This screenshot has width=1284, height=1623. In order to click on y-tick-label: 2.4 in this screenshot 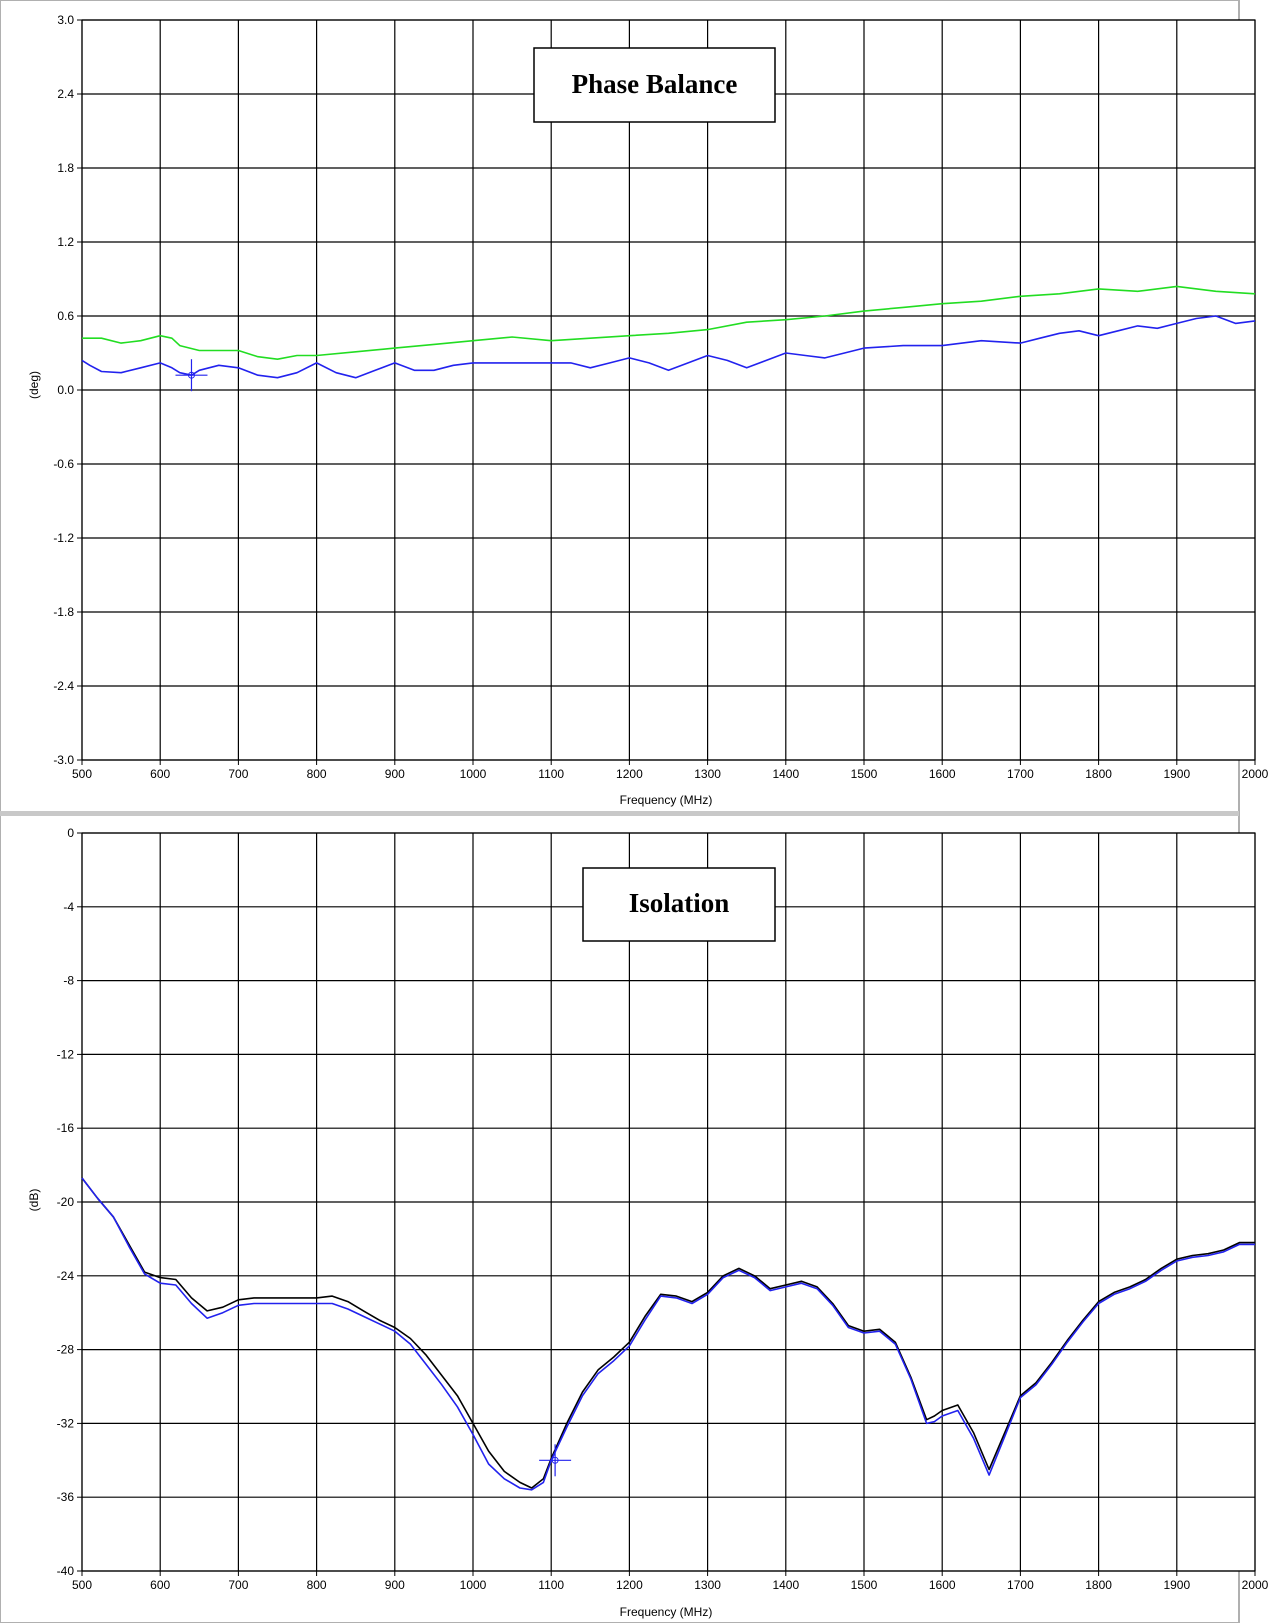, I will do `click(65, 94)`.